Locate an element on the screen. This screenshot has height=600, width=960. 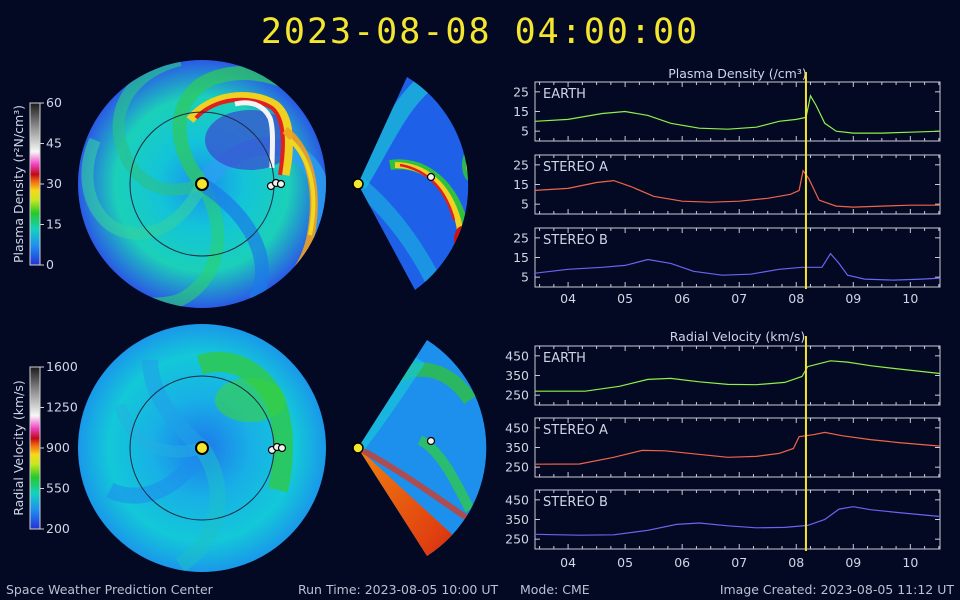
density-meridional-map is located at coordinates (410, 183).